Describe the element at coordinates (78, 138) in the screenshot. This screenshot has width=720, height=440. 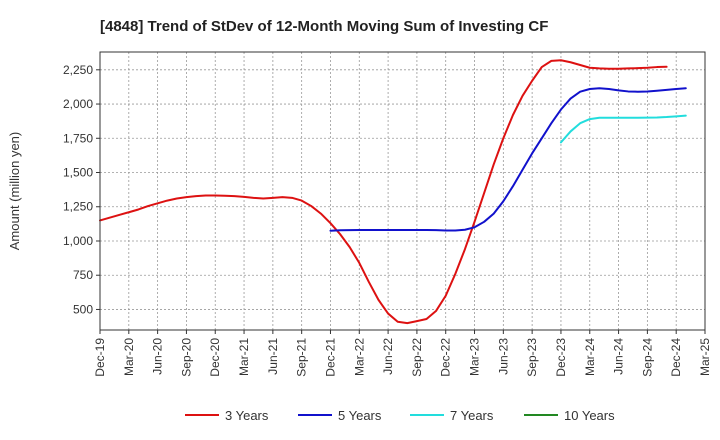
I see `y-tick-label: 1,750` at that location.